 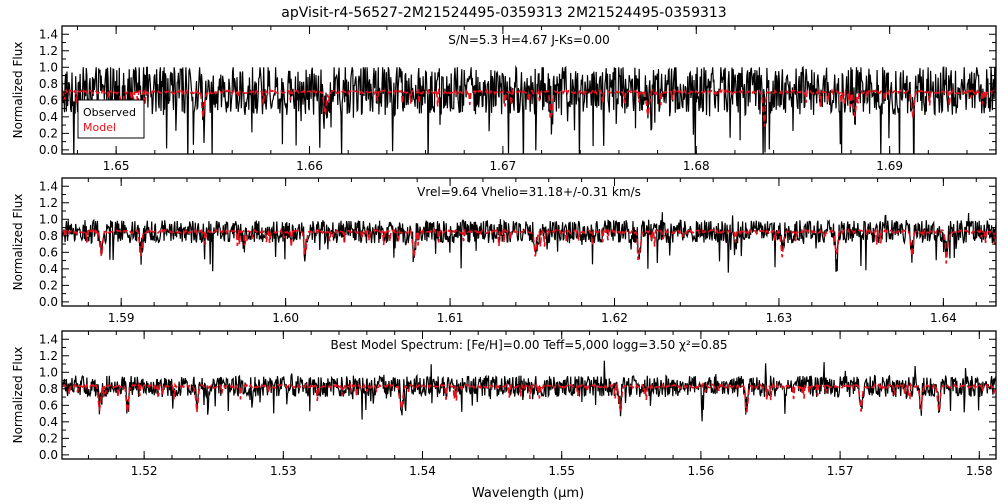 I want to click on x-tick-label: 1.55, so click(x=561, y=471).